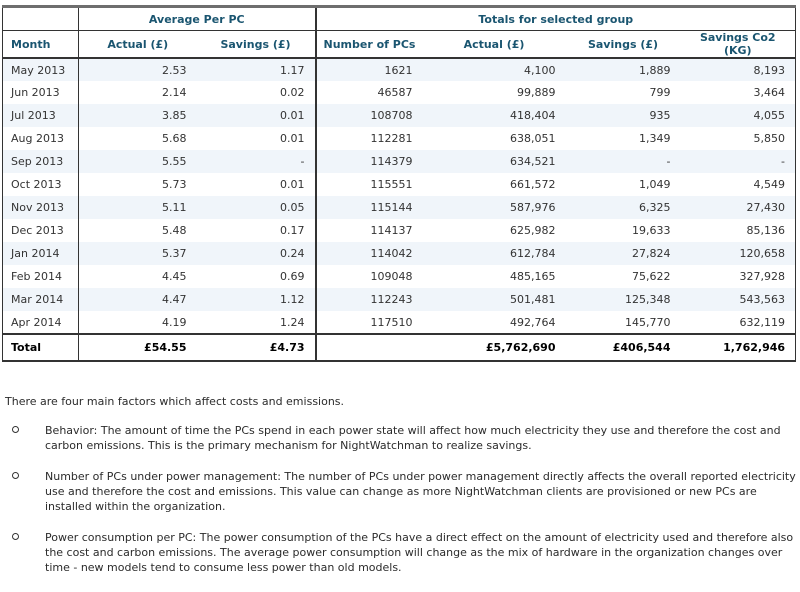 The height and width of the screenshot is (592, 800). What do you see at coordinates (391, 184) in the screenshot?
I see `cell-number-of-pcs: 115551` at bounding box center [391, 184].